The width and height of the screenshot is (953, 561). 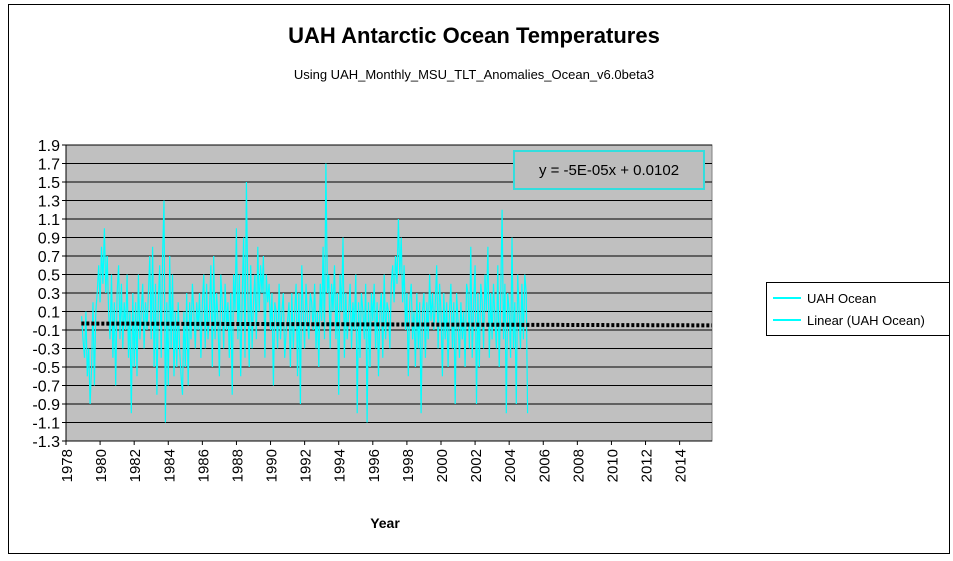 What do you see at coordinates (787, 298) in the screenshot?
I see `legend-swatch-uah-ocean` at bounding box center [787, 298].